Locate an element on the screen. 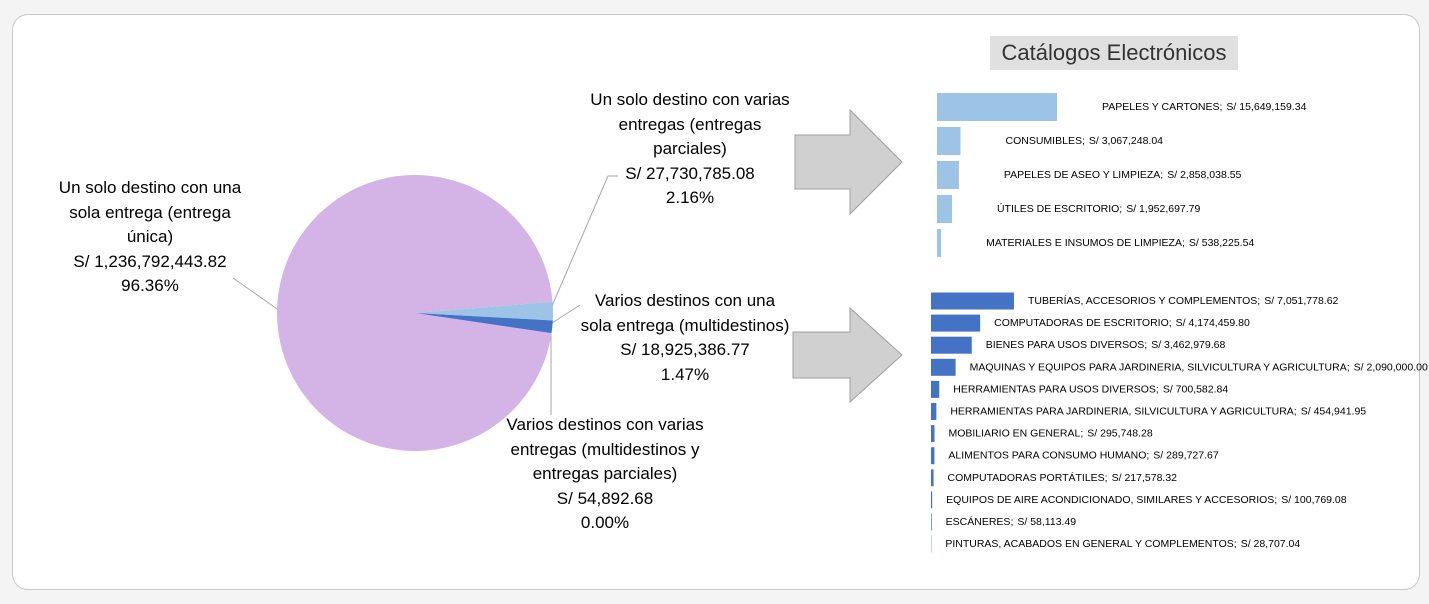 The image size is (1429, 604). bar-value: S/ 289,727.67 is located at coordinates (1186, 455).